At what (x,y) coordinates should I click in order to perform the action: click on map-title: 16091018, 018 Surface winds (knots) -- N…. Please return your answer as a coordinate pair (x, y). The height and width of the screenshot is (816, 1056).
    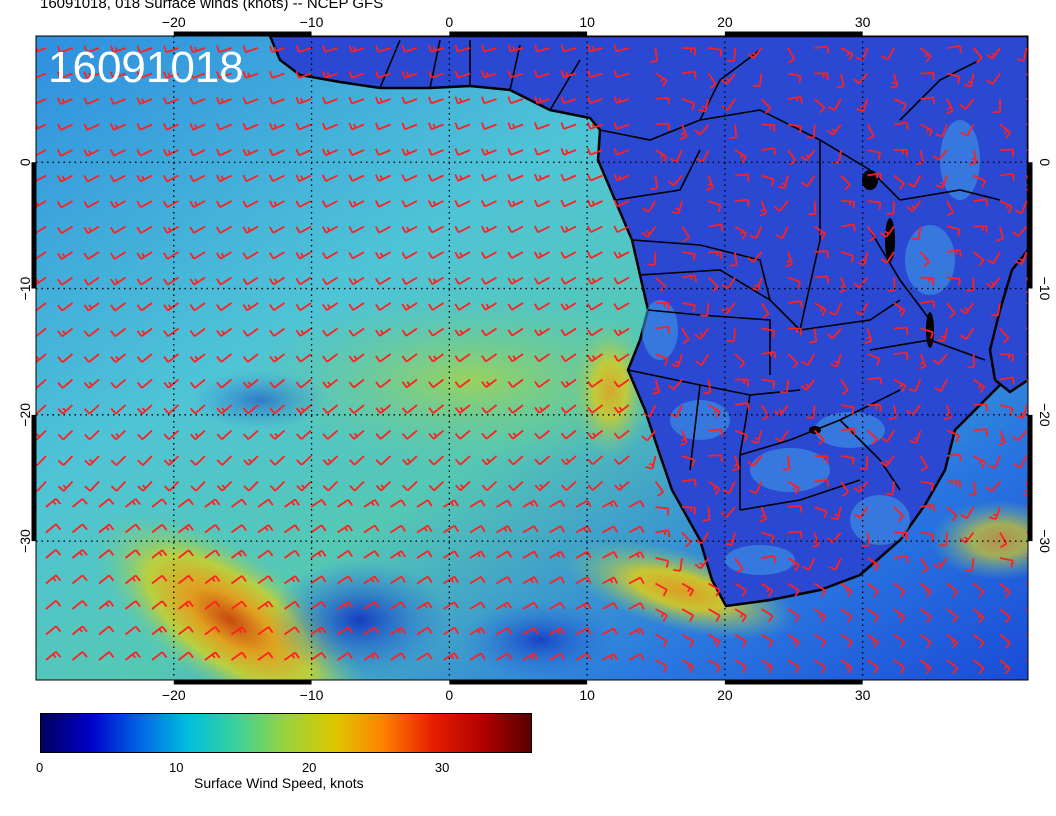
    Looking at the image, I should click on (212, 6).